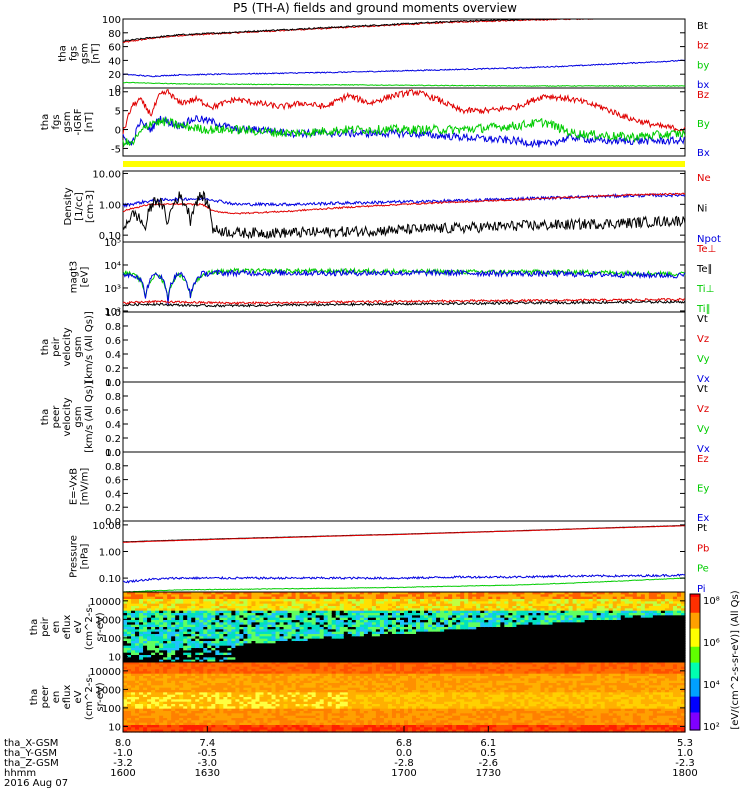 Image resolution: width=750 pixels, height=800 pixels. Describe the element at coordinates (114, 34) in the screenshot. I see `ytick-label: 80` at that location.